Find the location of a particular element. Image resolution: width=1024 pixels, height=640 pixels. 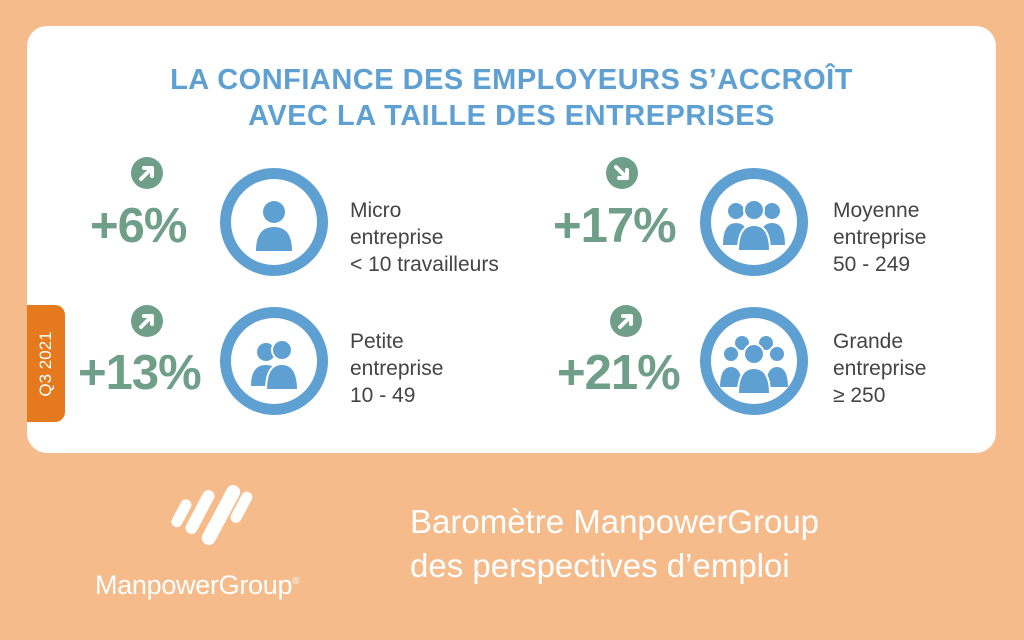

brand-name: ManpowerGroup is located at coordinates (194, 585).